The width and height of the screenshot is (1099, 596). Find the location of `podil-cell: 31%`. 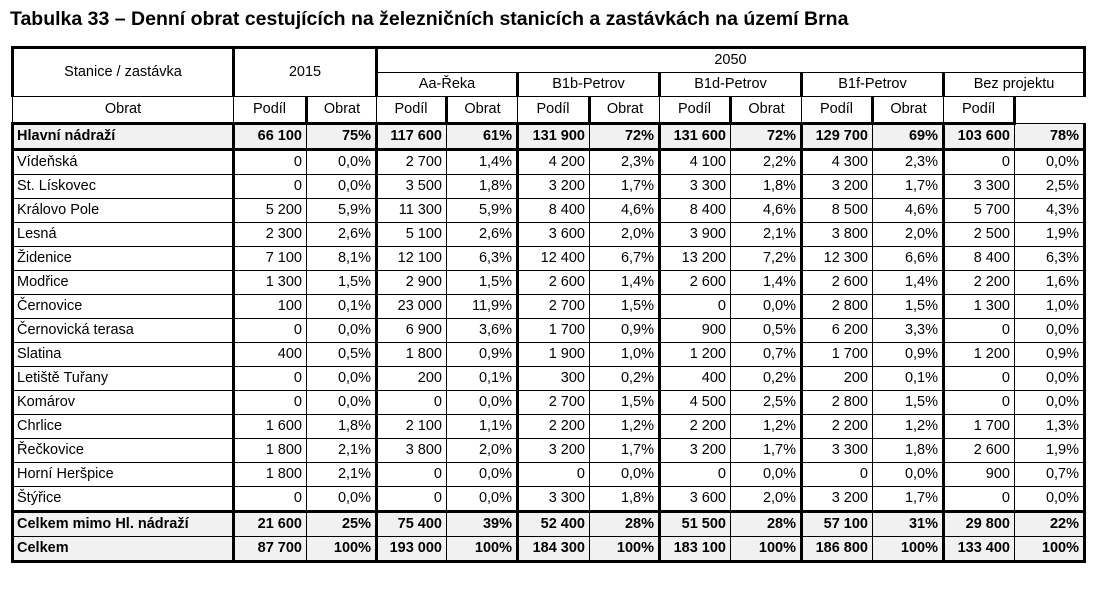

podil-cell: 31% is located at coordinates (908, 524).